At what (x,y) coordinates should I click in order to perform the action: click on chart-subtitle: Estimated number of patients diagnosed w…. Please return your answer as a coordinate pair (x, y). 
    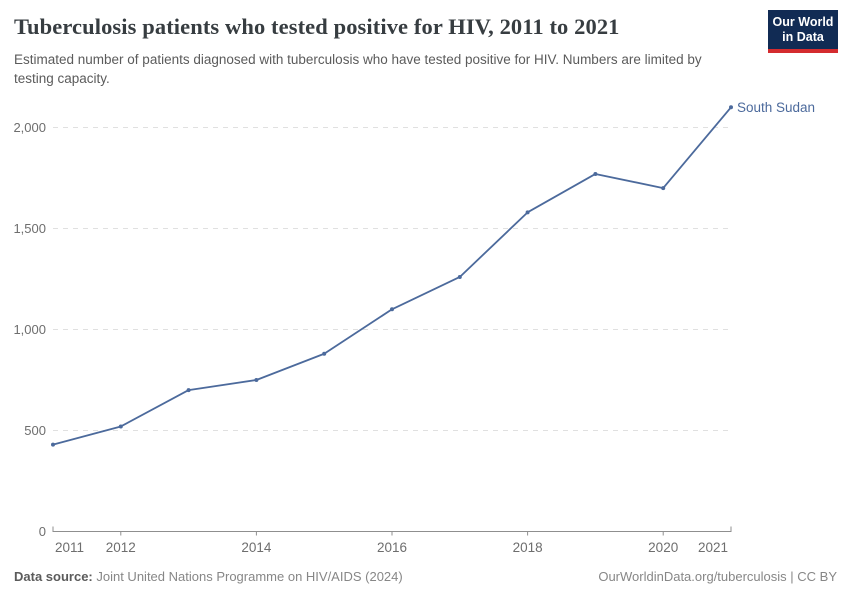
    Looking at the image, I should click on (358, 69).